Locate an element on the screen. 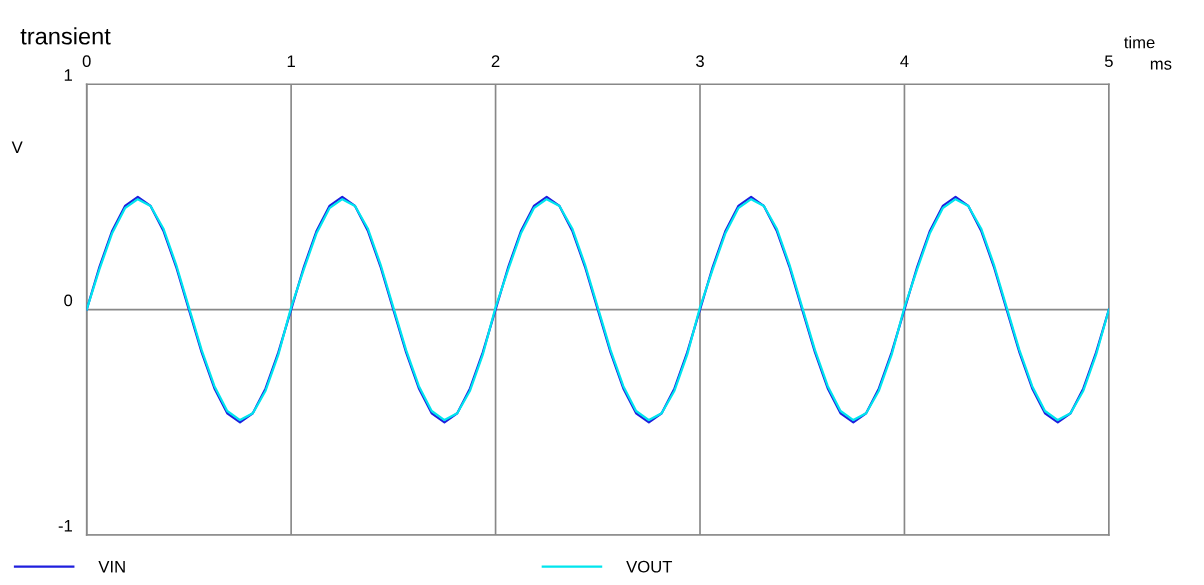 Image resolution: width=1204 pixels, height=585 pixels. legend-label: VIN is located at coordinates (111, 566).